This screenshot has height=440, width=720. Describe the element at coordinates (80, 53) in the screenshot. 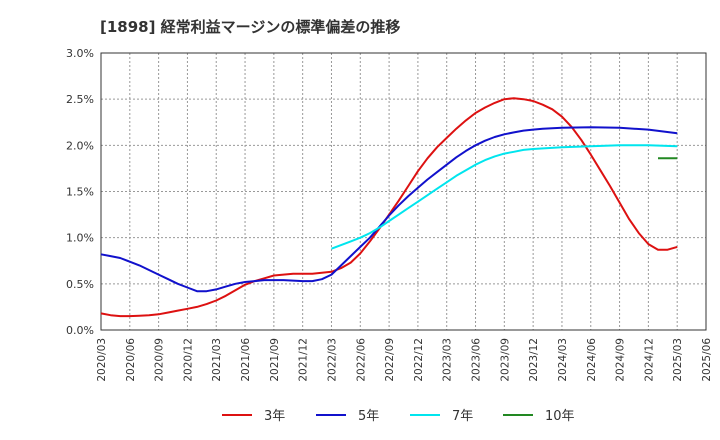

I see `y-tick-label: 3.0%` at that location.